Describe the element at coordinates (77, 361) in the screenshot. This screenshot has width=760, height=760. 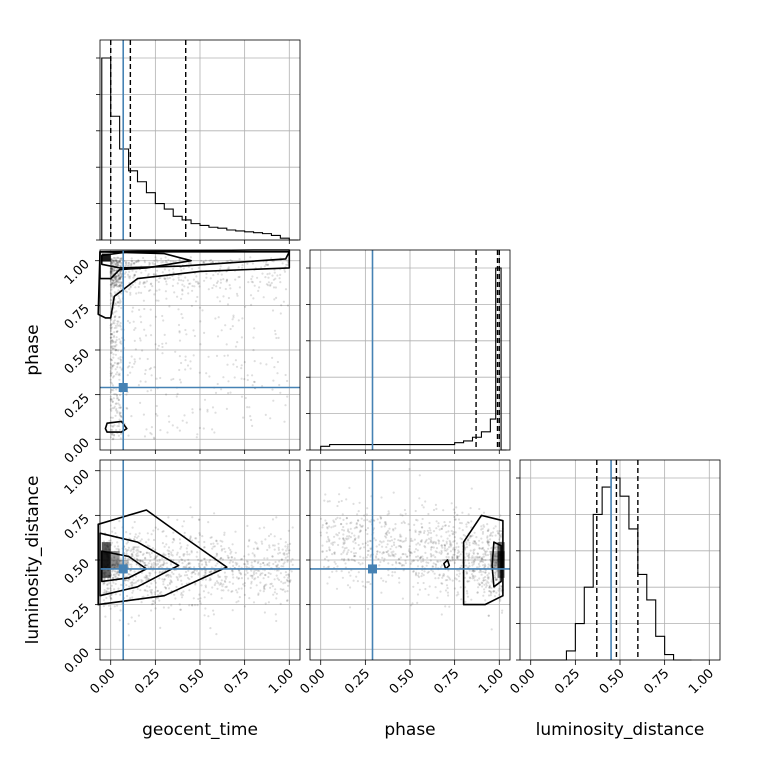
I see `y-tick-label: 0.50` at that location.